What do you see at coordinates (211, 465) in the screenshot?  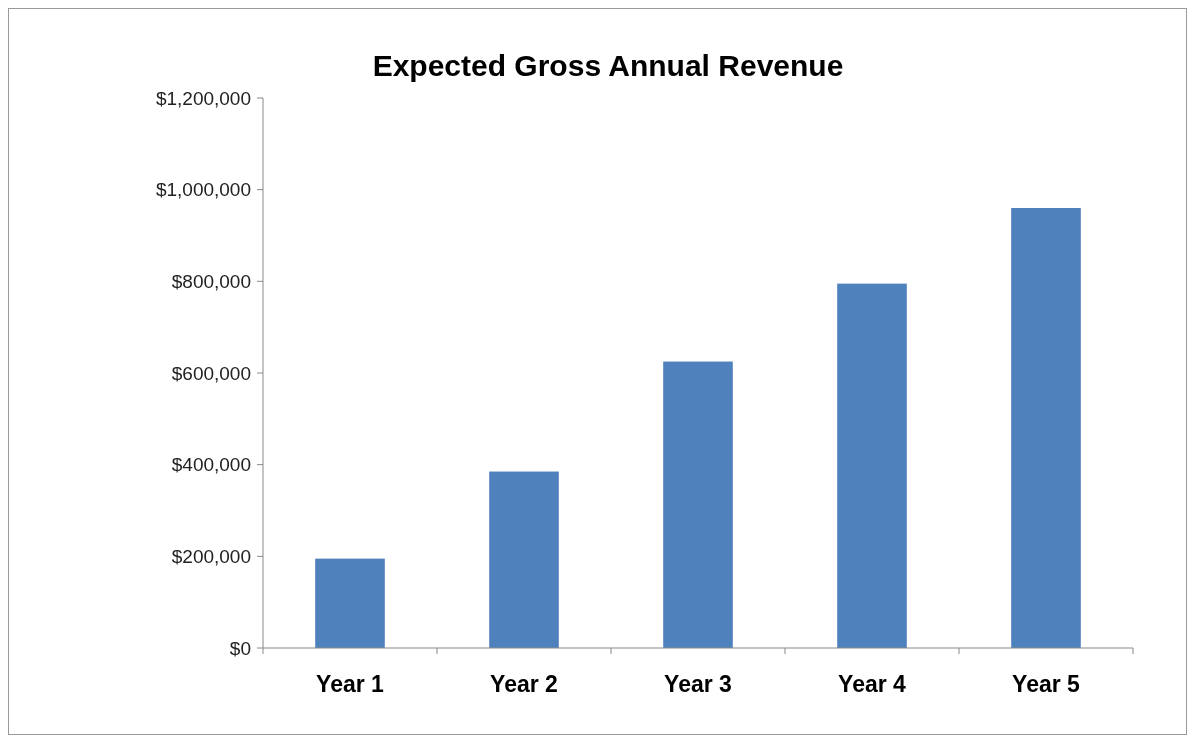 I see `y-tick-label: $400,000` at bounding box center [211, 465].